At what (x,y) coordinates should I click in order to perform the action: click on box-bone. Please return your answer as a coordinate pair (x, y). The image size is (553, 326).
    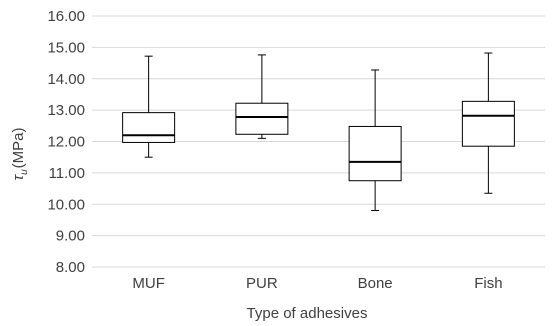
    Looking at the image, I should click on (375, 140).